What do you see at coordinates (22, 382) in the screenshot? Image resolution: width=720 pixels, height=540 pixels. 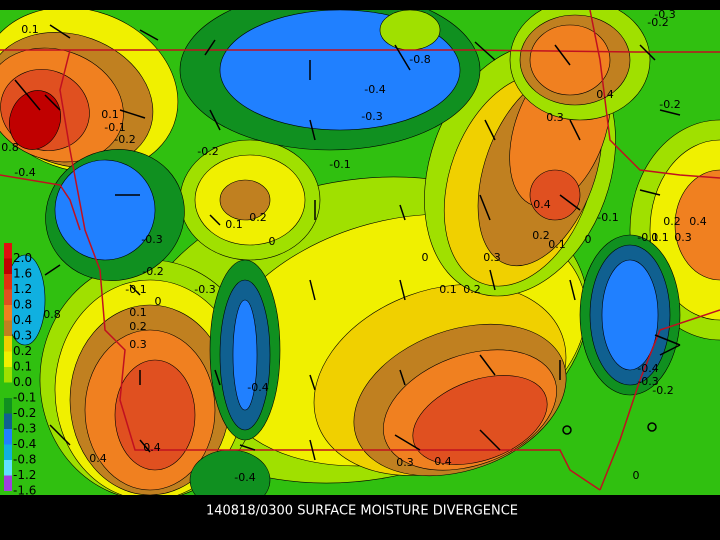 I see `legend-label: 0.0` at bounding box center [22, 382].